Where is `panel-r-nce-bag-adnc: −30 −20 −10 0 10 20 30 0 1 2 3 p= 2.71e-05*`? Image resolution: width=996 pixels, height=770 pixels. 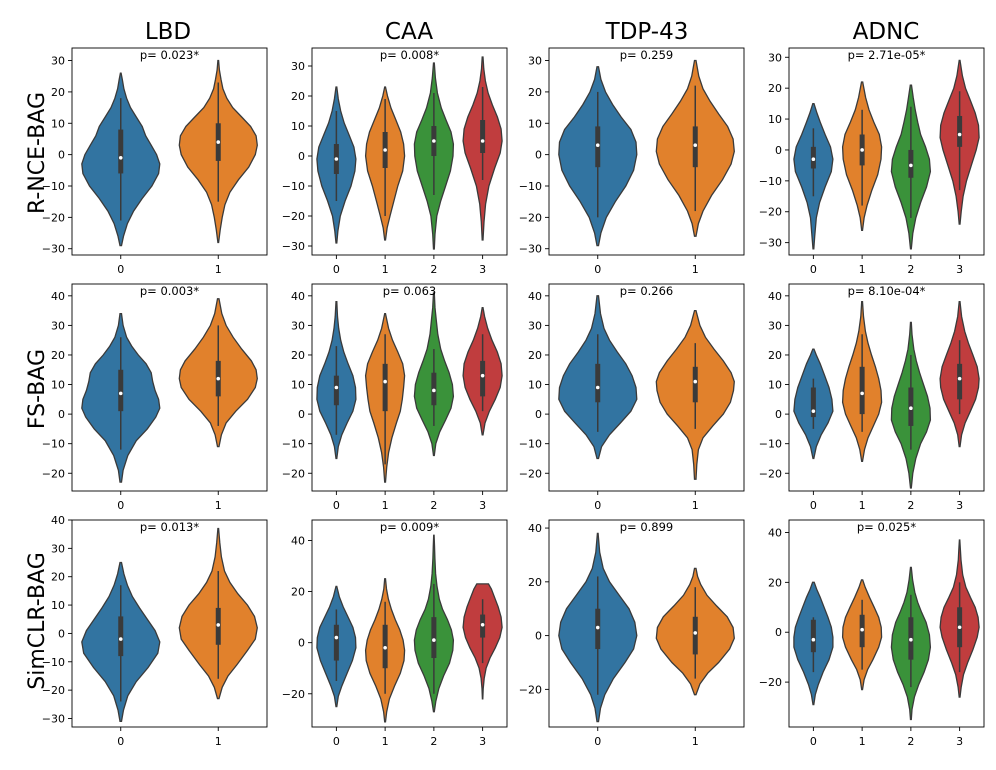
panel-r-nce-bag-adnc: −30 −20 −10 0 10 20 30 0 1 2 3 p= 2.71e-05* is located at coordinates (872, 161).